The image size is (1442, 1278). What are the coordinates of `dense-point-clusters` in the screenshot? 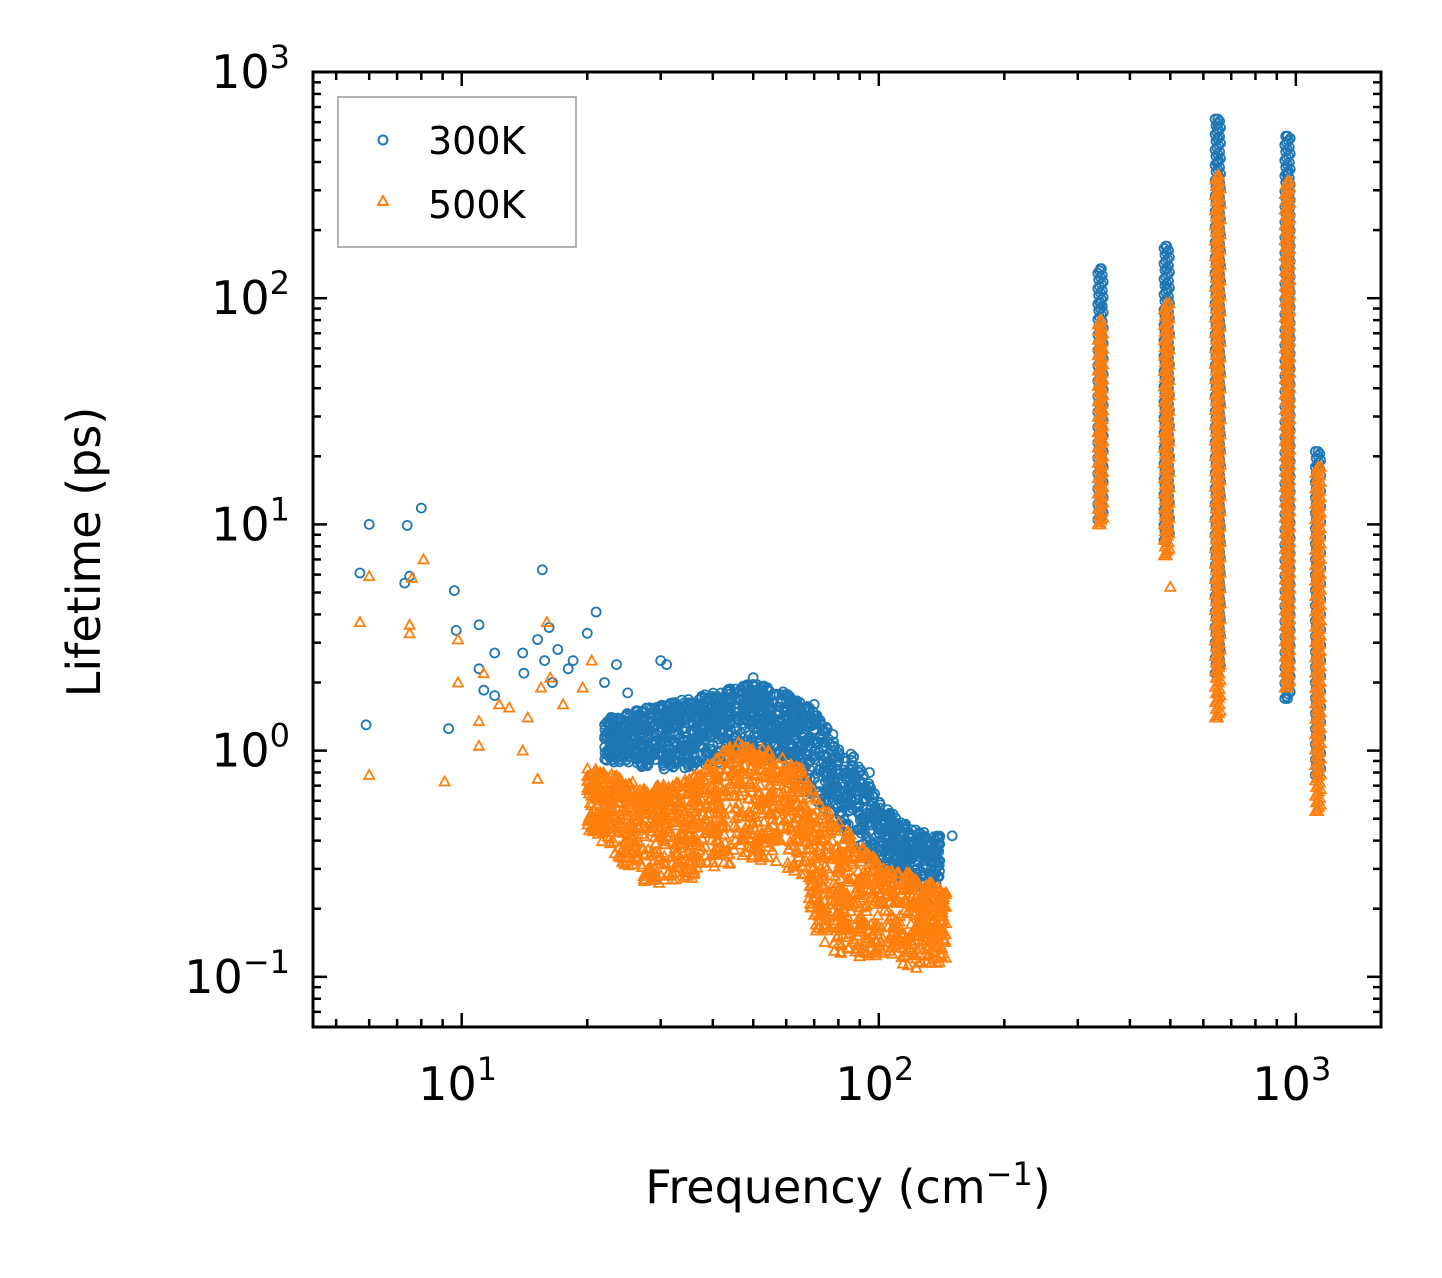 It's located at (766, 826).